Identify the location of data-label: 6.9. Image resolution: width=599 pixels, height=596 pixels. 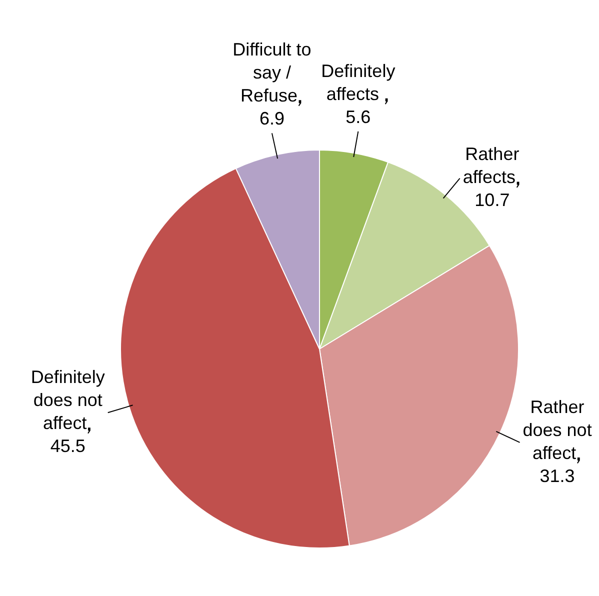
(271, 118).